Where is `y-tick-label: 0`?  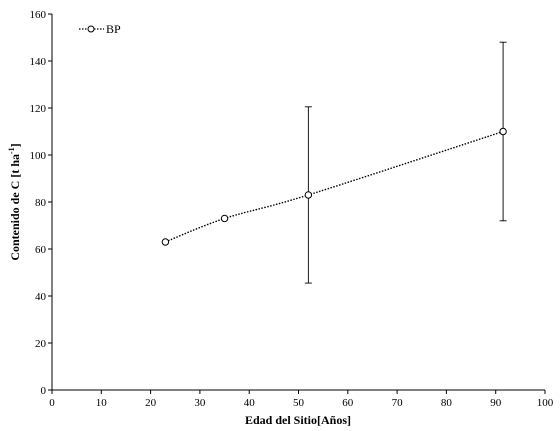 y-tick-label: 0 is located at coordinates (44, 391).